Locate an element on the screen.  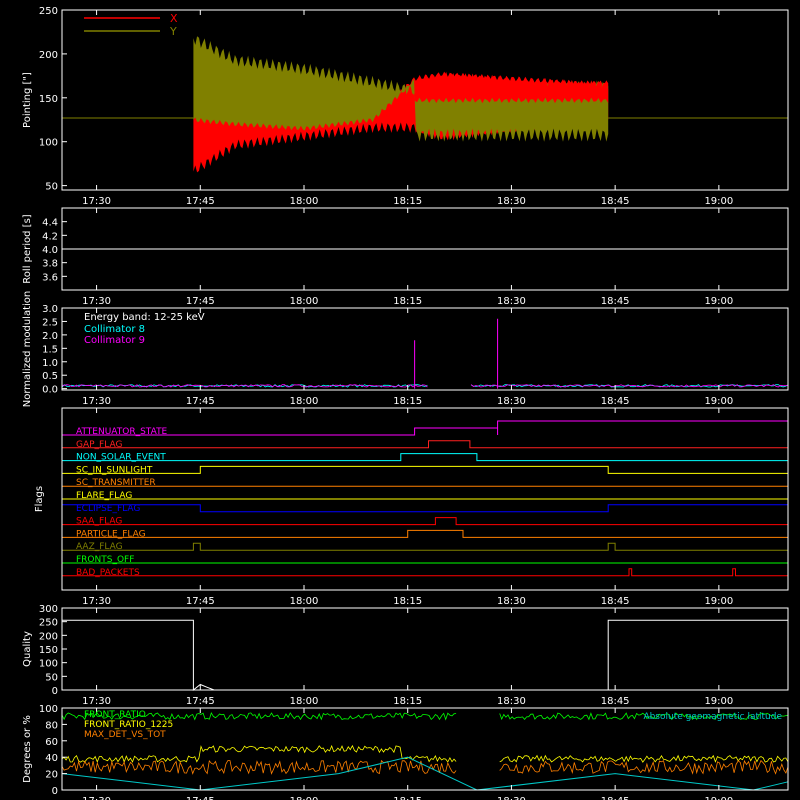
roll-period-x-tick-label: 17:45 is located at coordinates (200, 301).